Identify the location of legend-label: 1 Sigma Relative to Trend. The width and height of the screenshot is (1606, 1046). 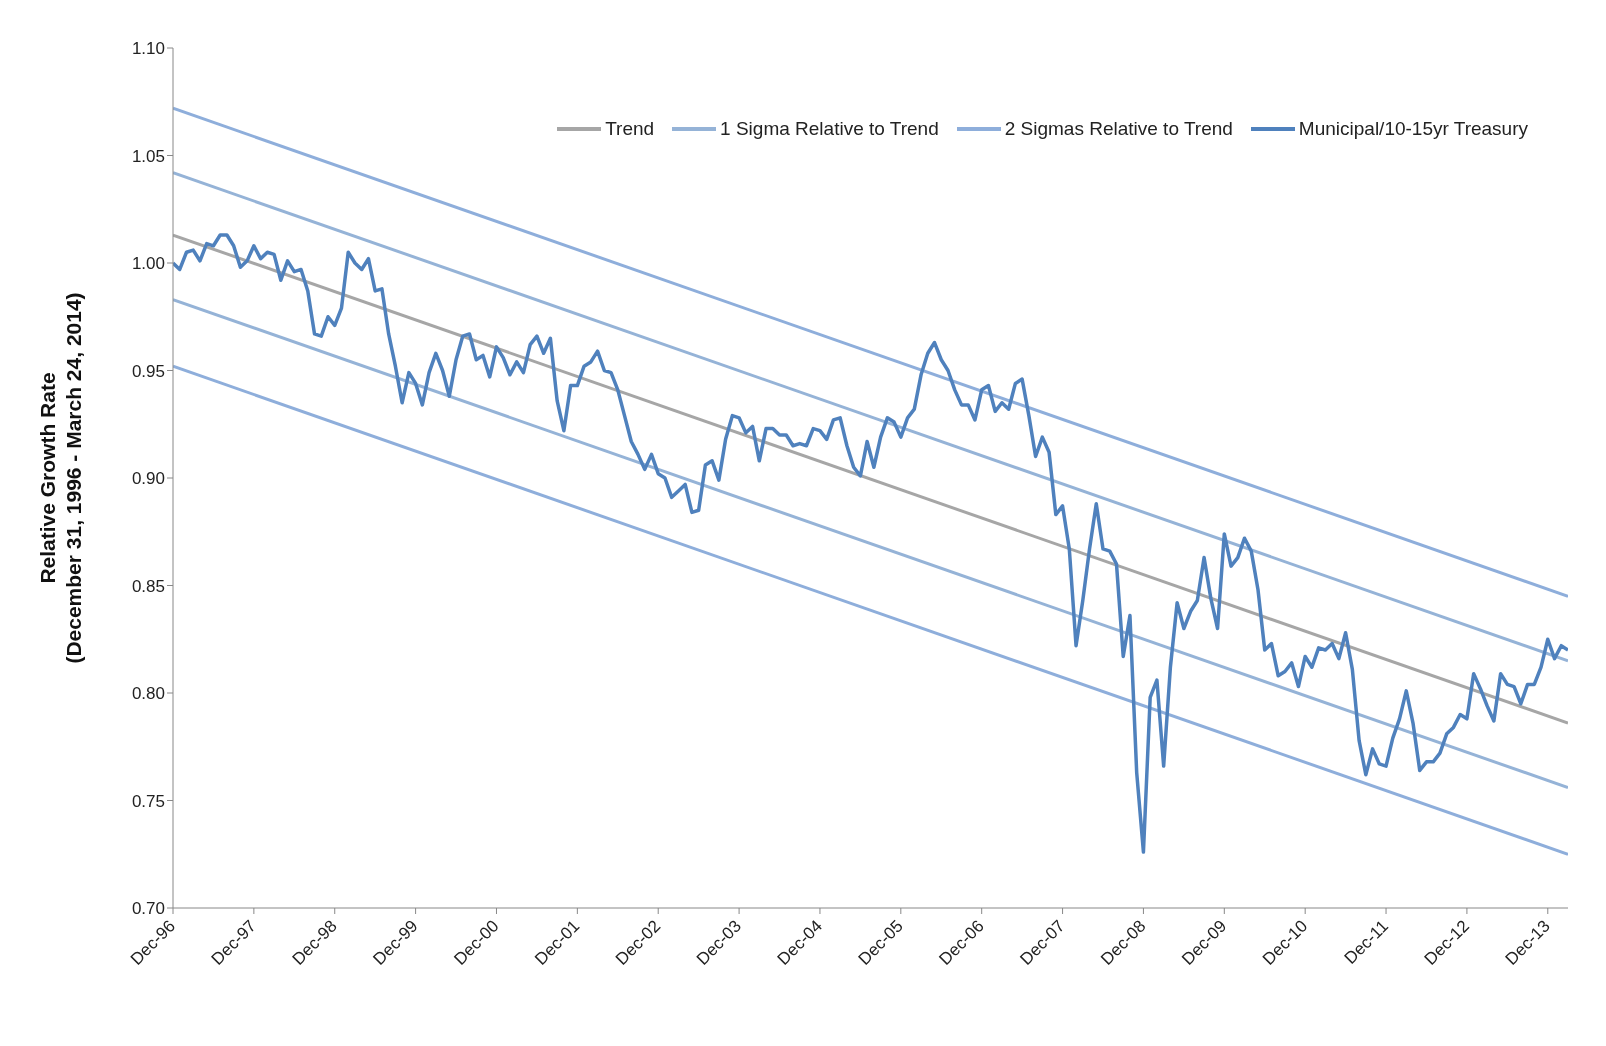
(829, 129).